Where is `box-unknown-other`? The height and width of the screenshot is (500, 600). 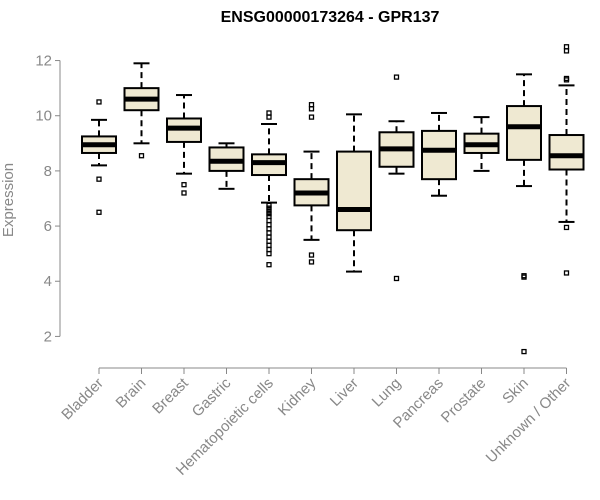
box-unknown-other is located at coordinates (566, 160).